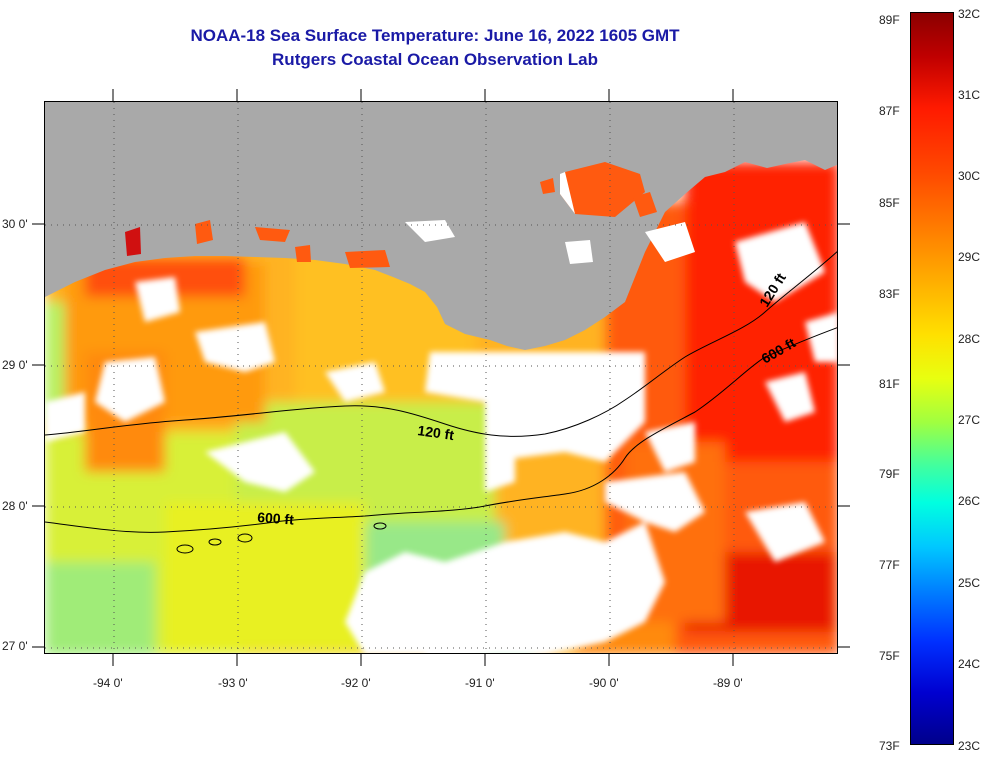  Describe the element at coordinates (15, 646) in the screenshot. I see `lat-label-27: 27 0'` at that location.